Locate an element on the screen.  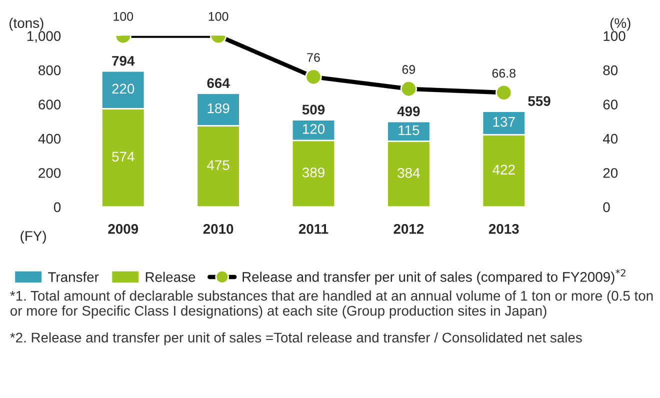
y2-tick-label: 60 is located at coordinates (610, 105).